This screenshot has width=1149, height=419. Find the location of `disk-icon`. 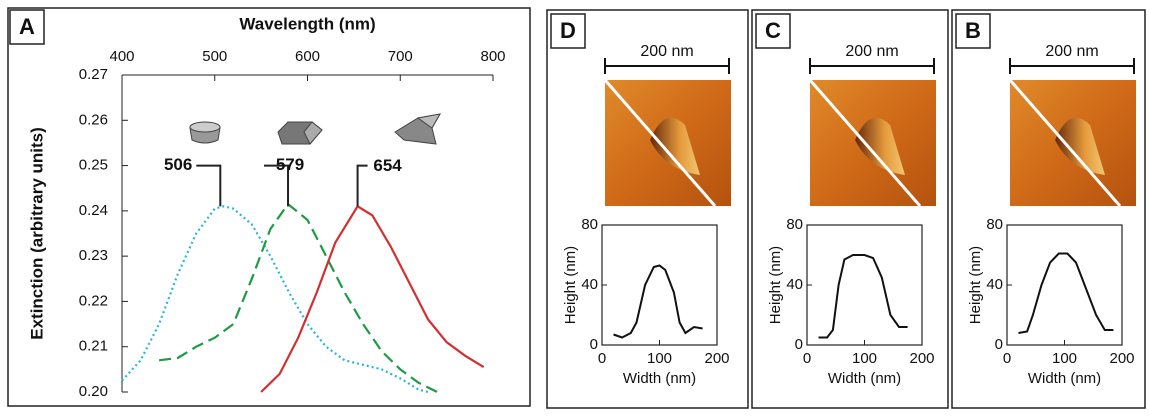

disk-icon is located at coordinates (205, 132).